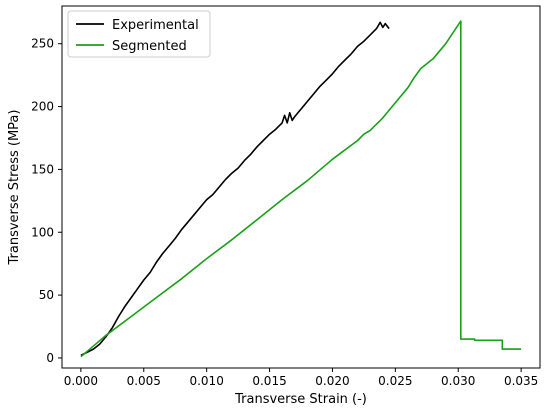 The height and width of the screenshot is (412, 550). Describe the element at coordinates (301, 378) in the screenshot. I see `x-axis-ticks: 0.000 0.005 0.010 0.015 0.020 0.025 0.030 0.035` at that location.